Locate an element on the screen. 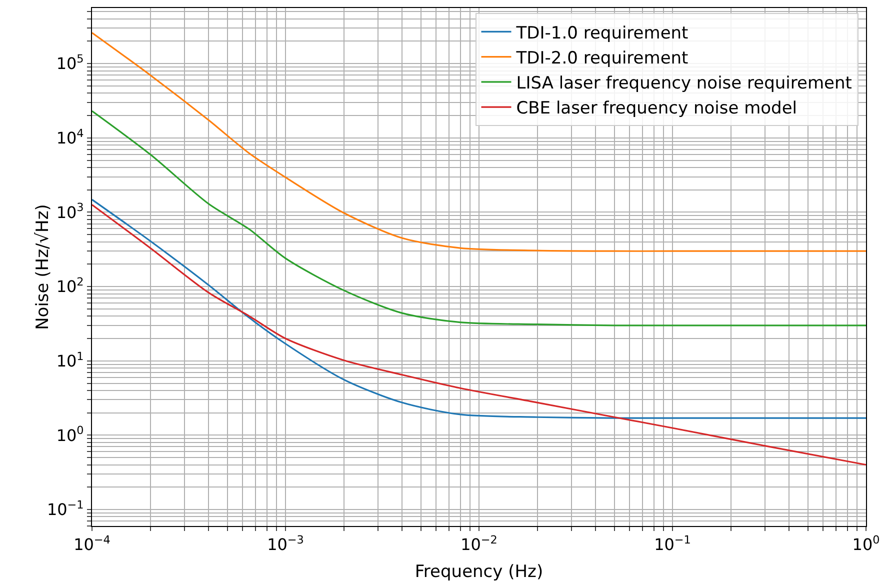 The image size is (887, 582). y-axis-title: Noise (Hz/√Hz) is located at coordinates (43, 267).